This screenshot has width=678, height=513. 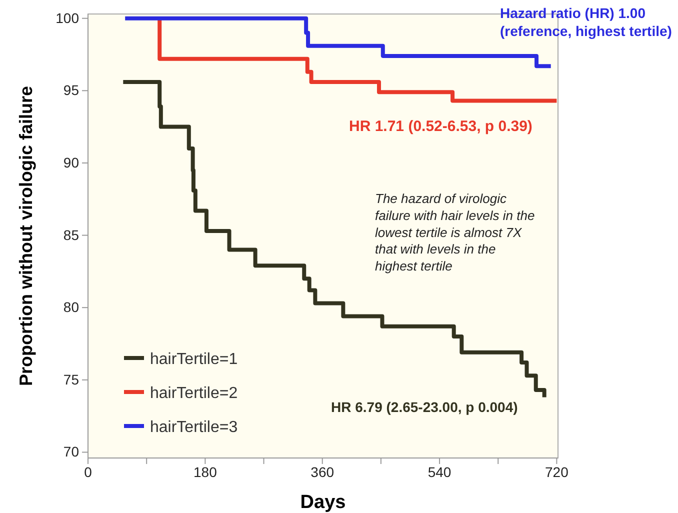 What do you see at coordinates (68, 18) in the screenshot?
I see `y-tick-label: 100` at bounding box center [68, 18].